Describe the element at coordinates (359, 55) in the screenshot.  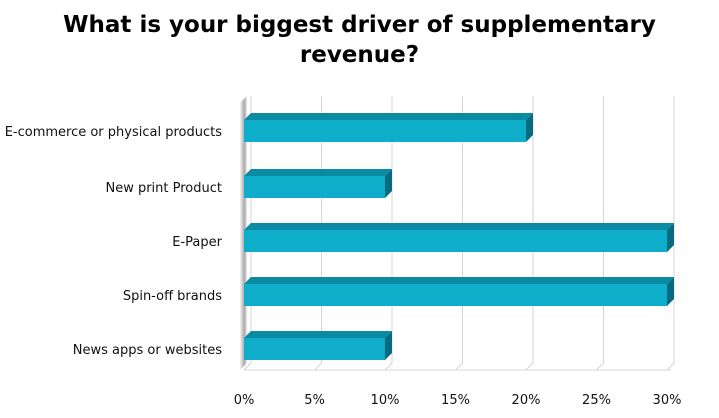
I see `chart-title-line-2: revenue?` at that location.